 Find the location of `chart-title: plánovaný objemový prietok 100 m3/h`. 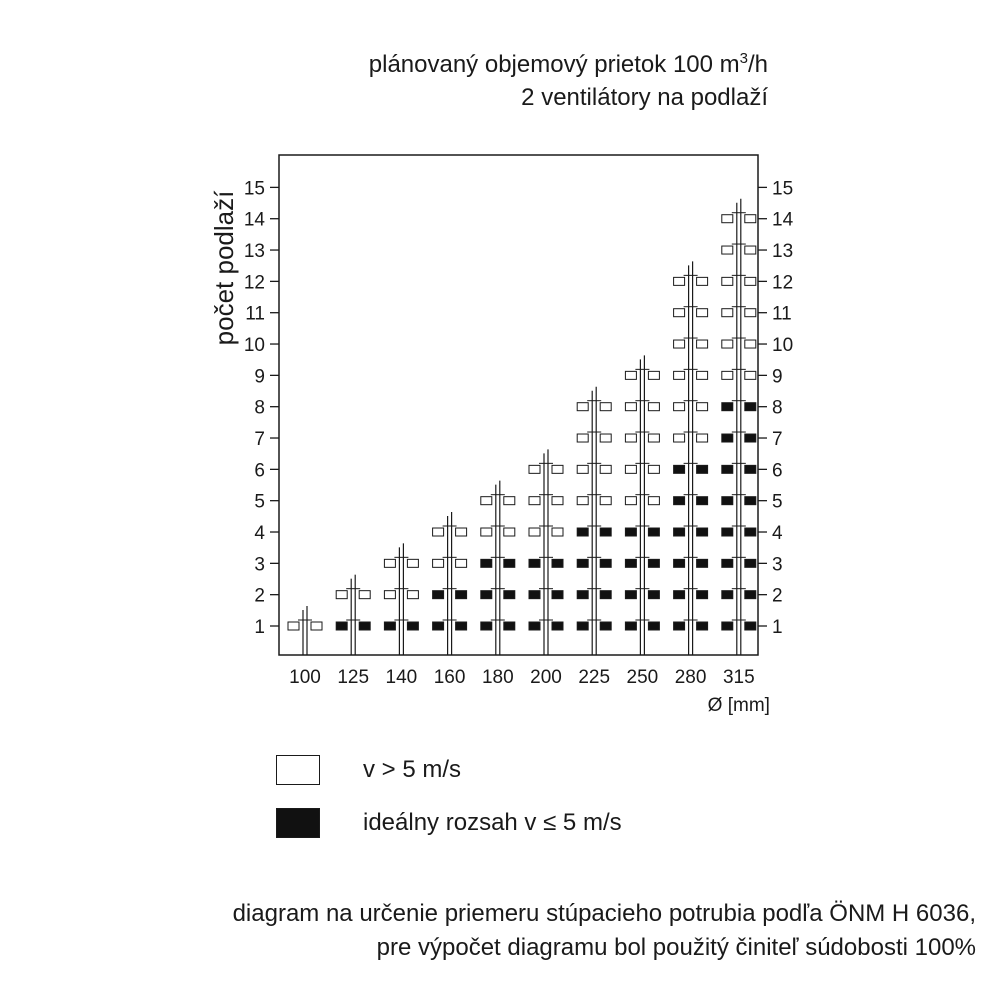

chart-title: plánovaný objemový prietok 100 m3/h is located at coordinates (568, 64).